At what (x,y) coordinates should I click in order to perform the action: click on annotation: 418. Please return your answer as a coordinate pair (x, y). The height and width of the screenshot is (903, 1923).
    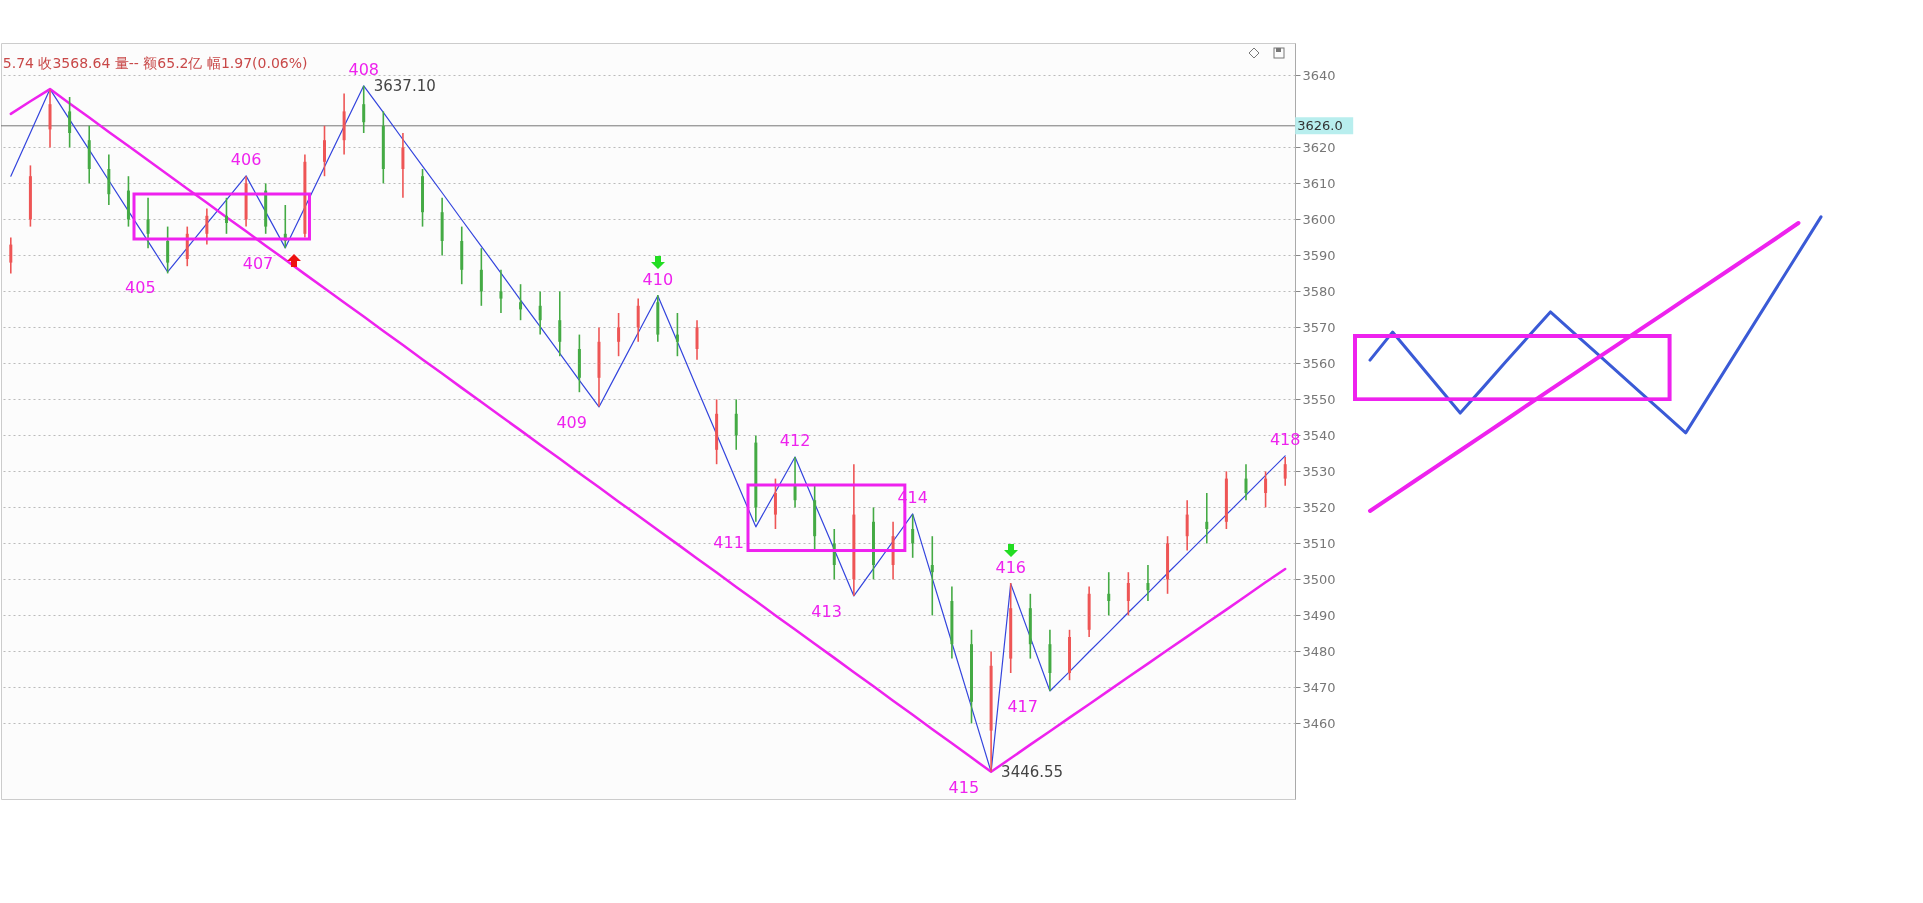
    Looking at the image, I should click on (1285, 439).